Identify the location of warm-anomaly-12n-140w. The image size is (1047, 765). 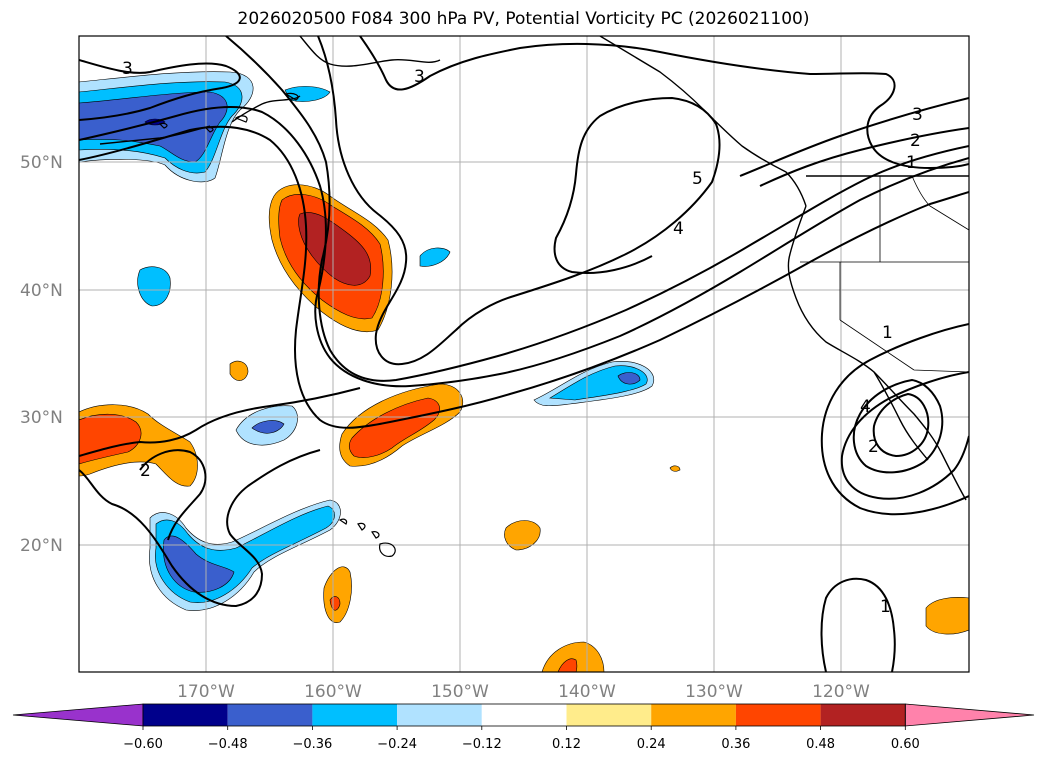
(573, 656).